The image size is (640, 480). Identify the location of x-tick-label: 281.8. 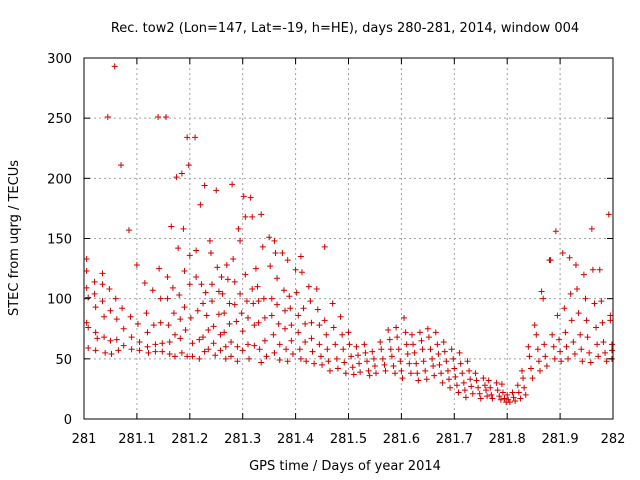
(507, 439).